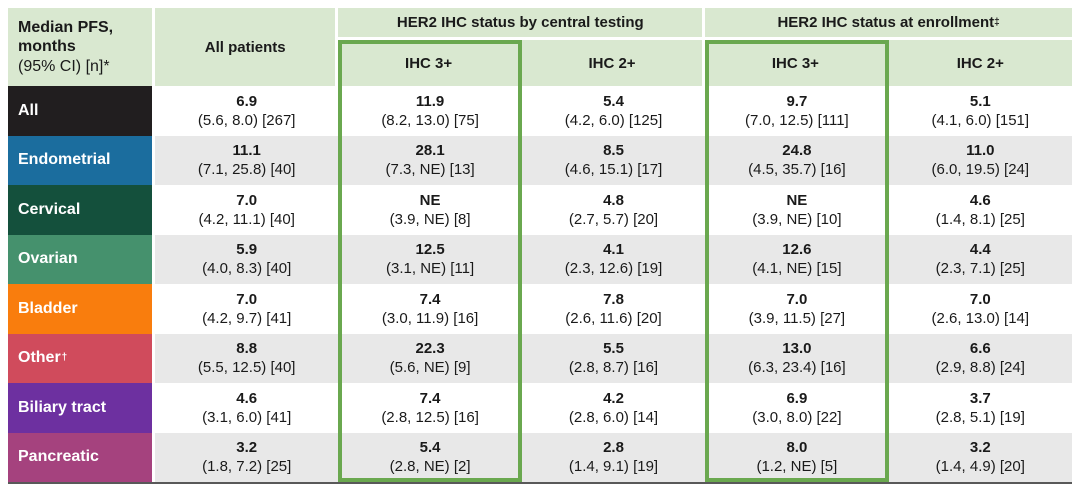 The width and height of the screenshot is (1080, 486). What do you see at coordinates (797, 417) in the screenshot?
I see `ci-value: (3.0, 8.0) [22]` at bounding box center [797, 417].